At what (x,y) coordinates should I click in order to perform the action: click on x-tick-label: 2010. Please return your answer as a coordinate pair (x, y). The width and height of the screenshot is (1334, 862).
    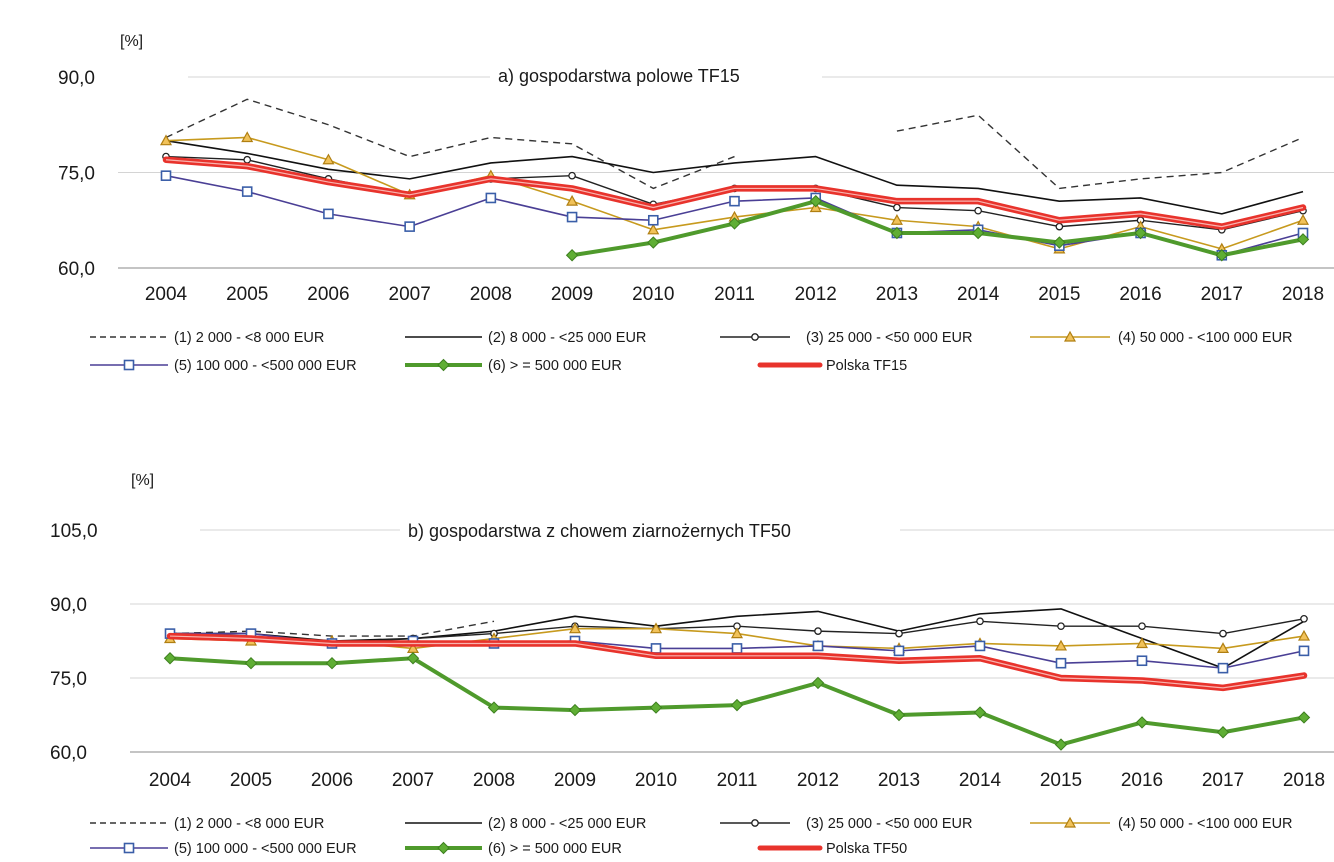
    Looking at the image, I should click on (656, 780).